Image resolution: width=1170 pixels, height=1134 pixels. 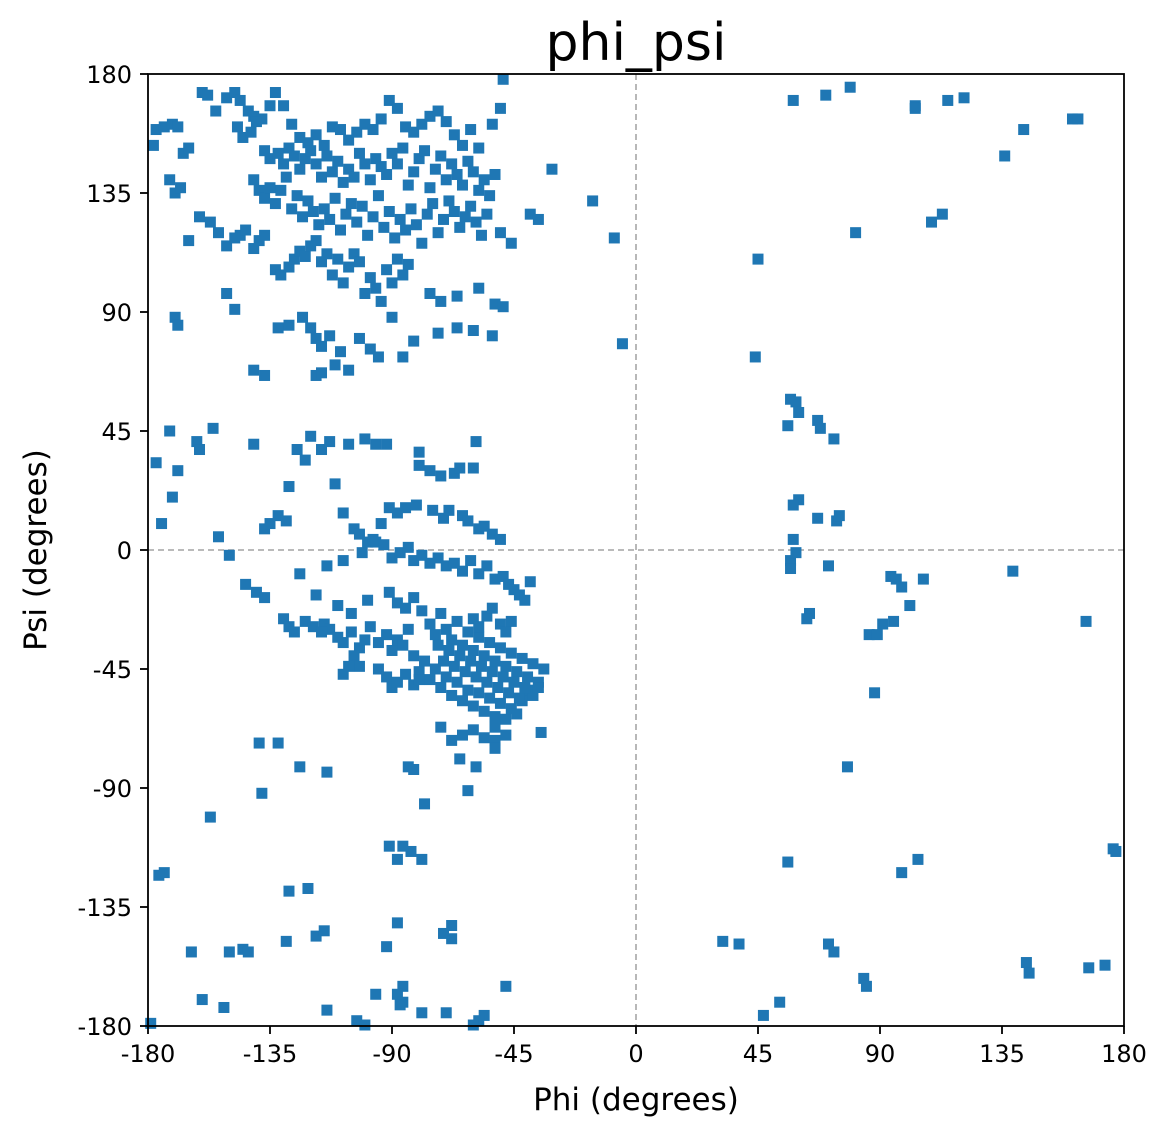 I want to click on x-tick-label: 45, so click(x=758, y=1054).